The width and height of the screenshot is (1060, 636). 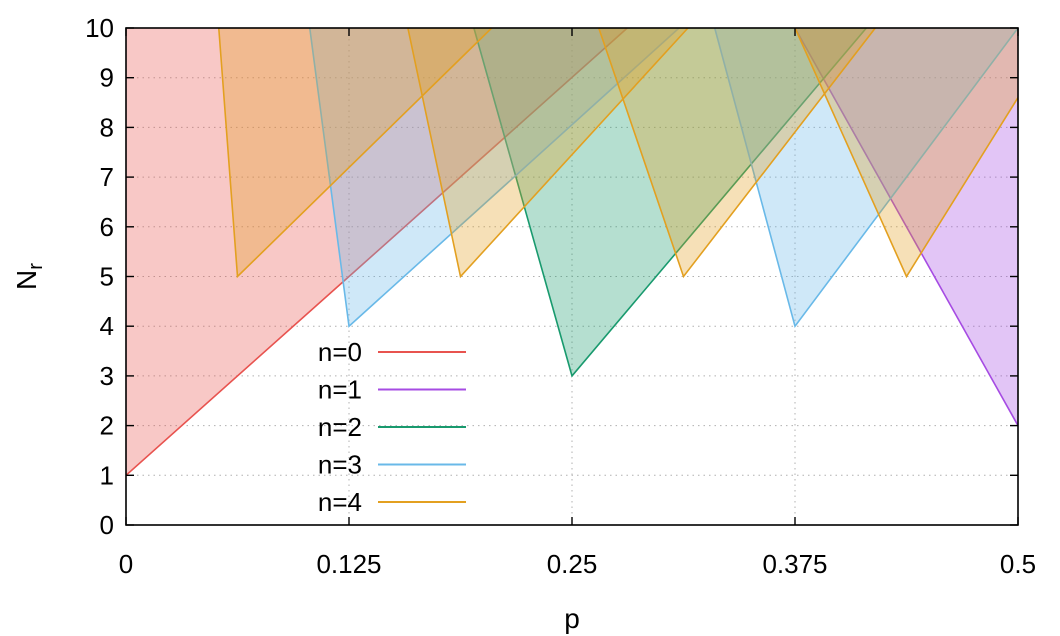 What do you see at coordinates (572, 564) in the screenshot?
I see `x-tick-label: 0.25` at bounding box center [572, 564].